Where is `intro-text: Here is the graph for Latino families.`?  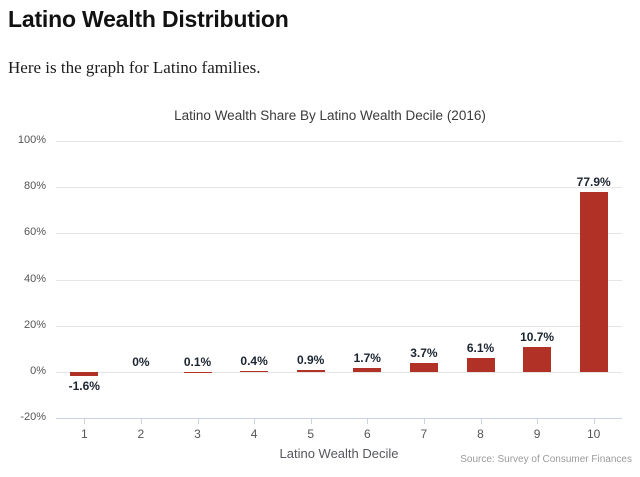
intro-text: Here is the graph for Latino families. is located at coordinates (134, 67).